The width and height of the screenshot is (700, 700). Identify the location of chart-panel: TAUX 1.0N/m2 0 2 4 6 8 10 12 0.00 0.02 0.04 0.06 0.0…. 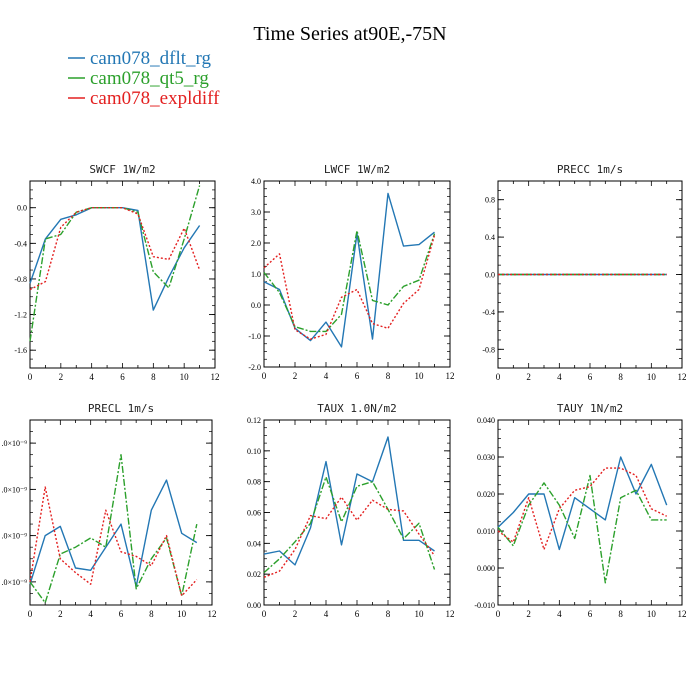
(351, 510).